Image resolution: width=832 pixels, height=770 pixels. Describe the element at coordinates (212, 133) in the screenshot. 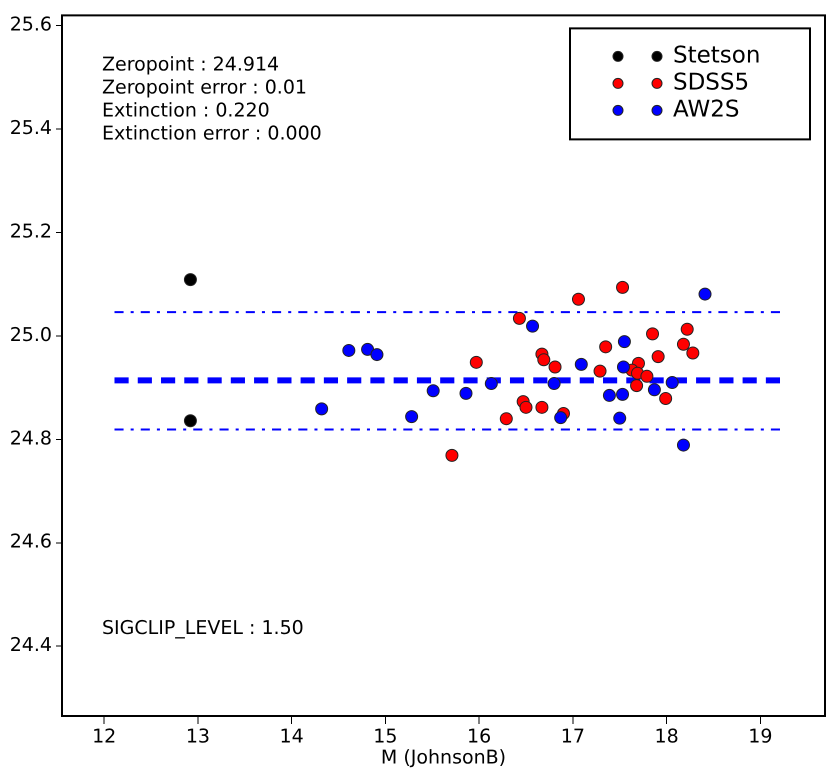

I see `annotation: Extinction error : 0.000` at that location.